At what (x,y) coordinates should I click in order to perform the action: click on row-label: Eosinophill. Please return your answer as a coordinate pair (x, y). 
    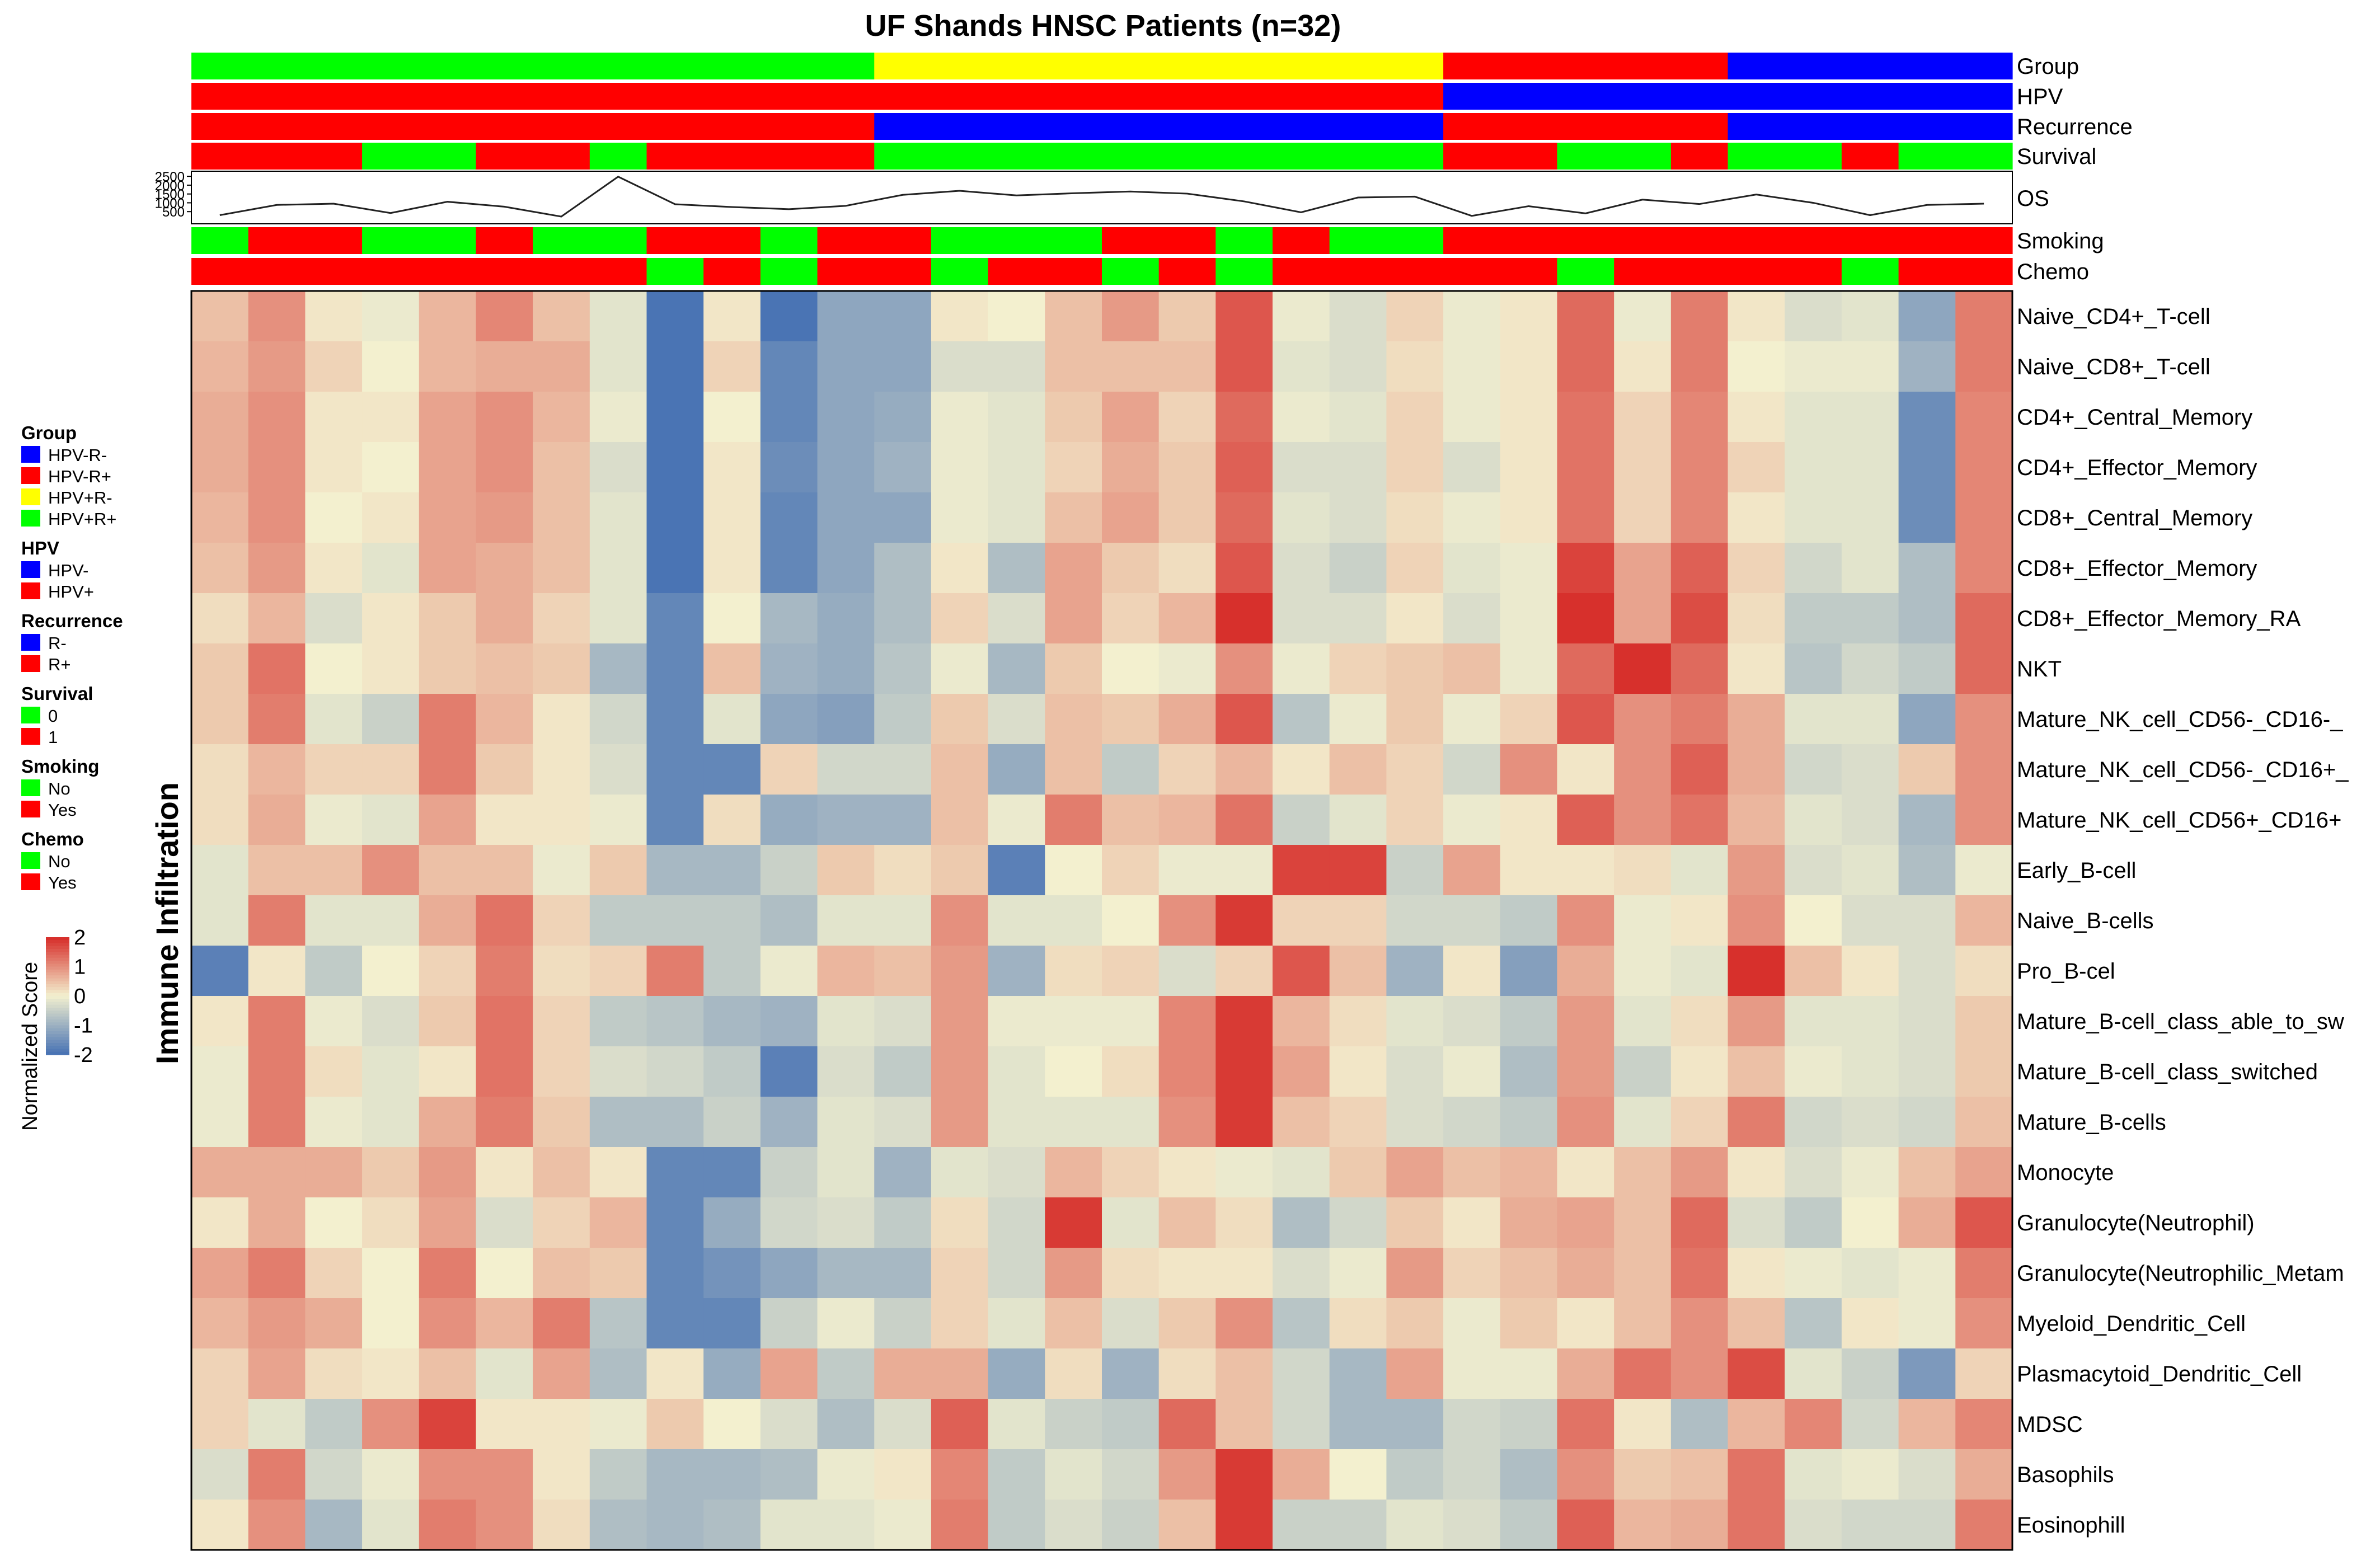
    Looking at the image, I should click on (2071, 1526).